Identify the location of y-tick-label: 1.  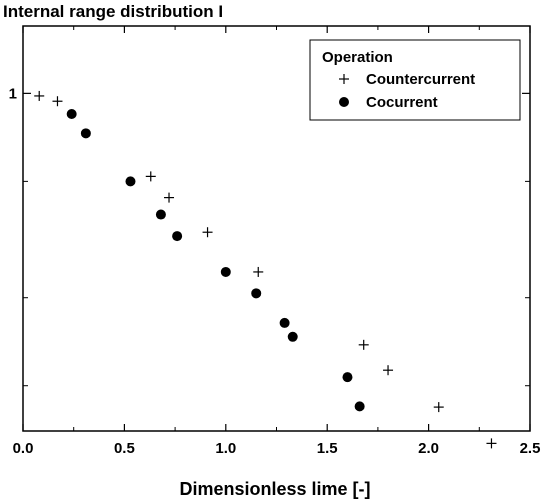
(13, 93).